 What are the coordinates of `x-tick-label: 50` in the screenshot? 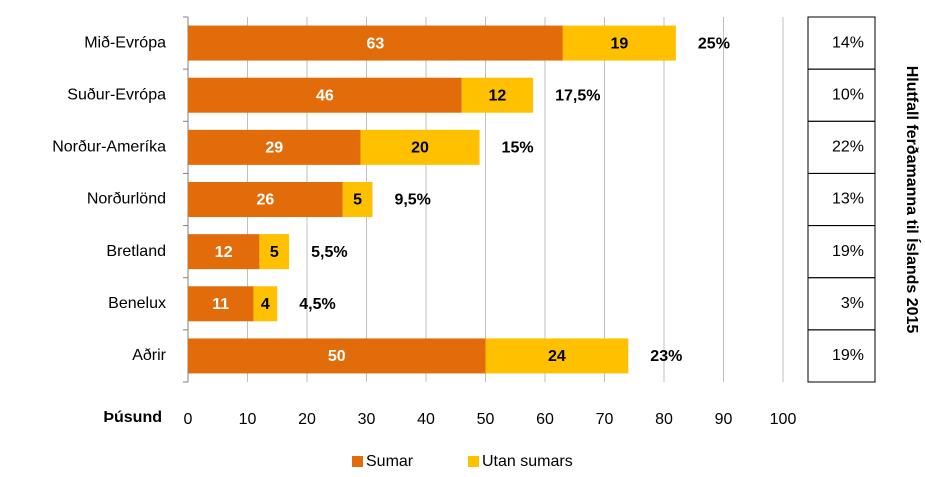 It's located at (486, 419).